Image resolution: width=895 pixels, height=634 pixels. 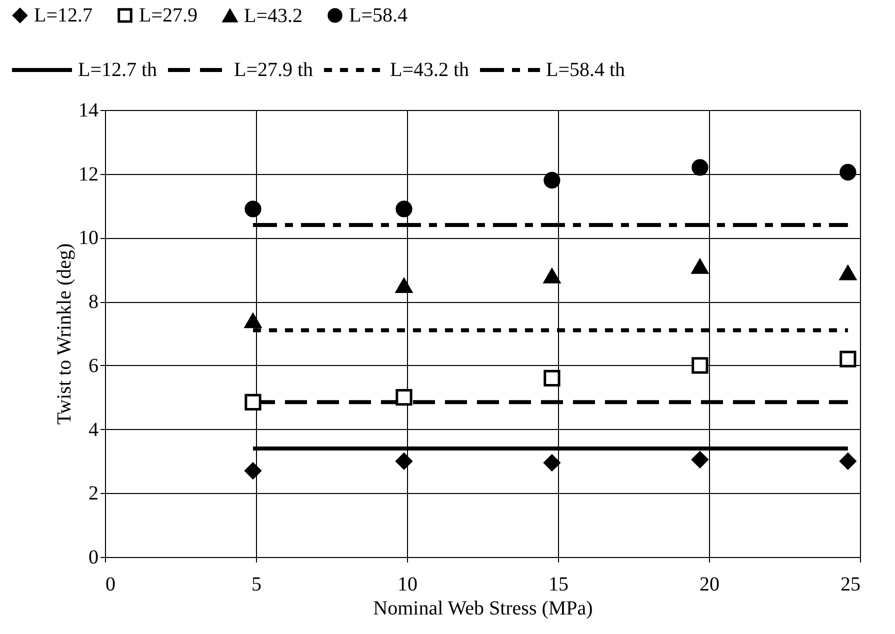 I want to click on legend-label: L=58.4 th, so click(x=586, y=70).